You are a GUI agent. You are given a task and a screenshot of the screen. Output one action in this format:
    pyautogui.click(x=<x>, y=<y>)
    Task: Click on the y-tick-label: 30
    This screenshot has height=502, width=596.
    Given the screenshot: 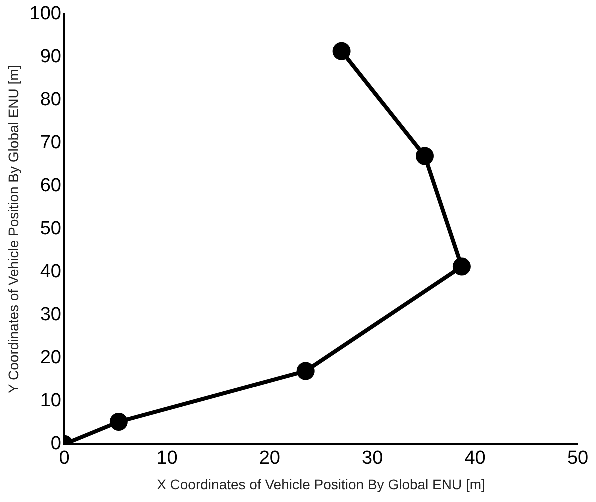 What is the action you would take?
    pyautogui.click(x=51, y=315)
    